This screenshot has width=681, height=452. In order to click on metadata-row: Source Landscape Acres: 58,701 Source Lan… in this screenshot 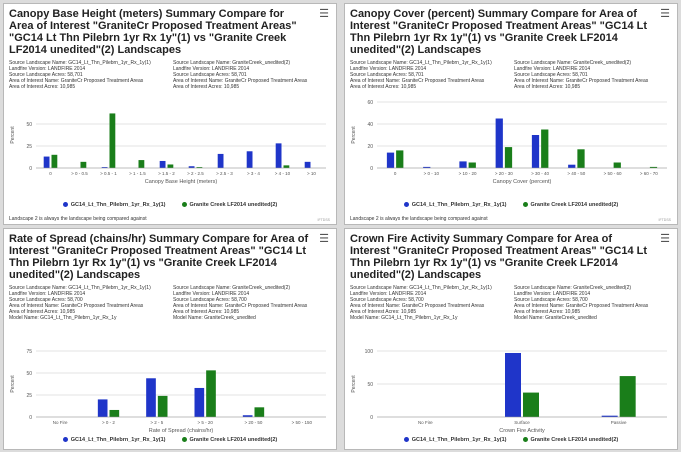, I will do `click(158, 75)`.